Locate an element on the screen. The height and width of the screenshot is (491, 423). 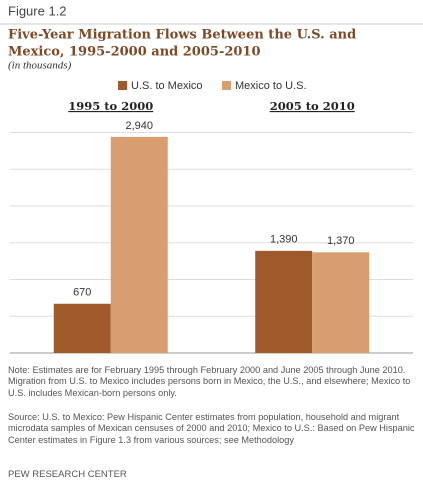
value-label: 1,370 is located at coordinates (341, 241).